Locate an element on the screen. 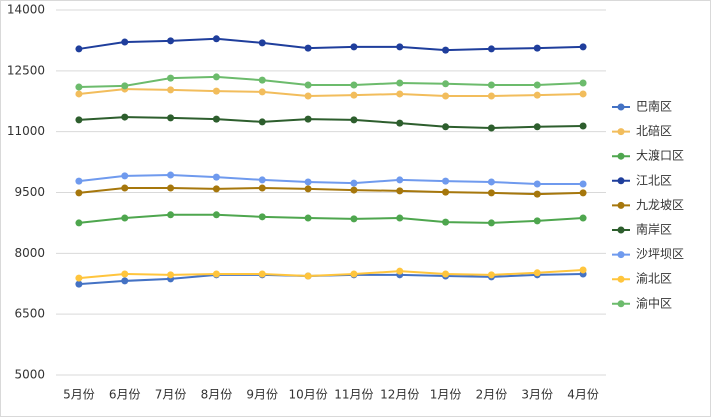  x-tick-label: 4月份 is located at coordinates (583, 395).